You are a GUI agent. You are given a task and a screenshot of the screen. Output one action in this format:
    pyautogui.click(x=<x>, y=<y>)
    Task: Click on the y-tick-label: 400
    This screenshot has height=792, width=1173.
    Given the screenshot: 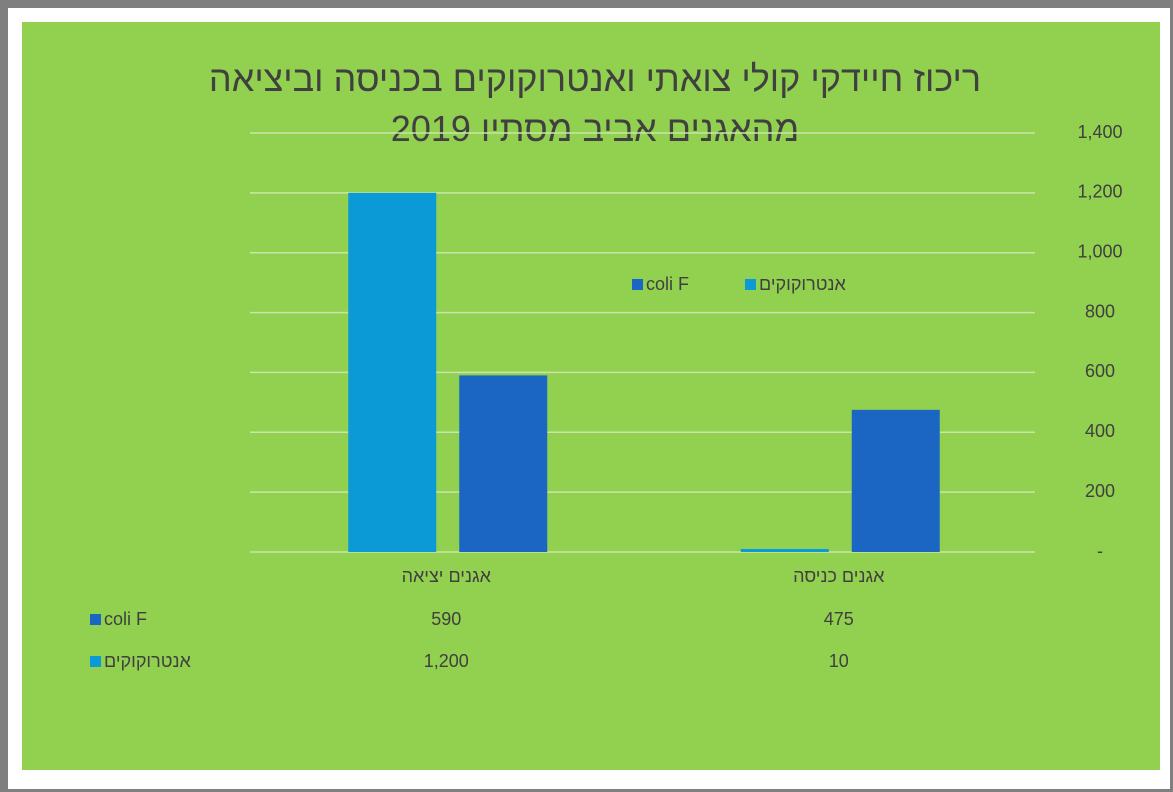 What is the action you would take?
    pyautogui.click(x=1100, y=431)
    